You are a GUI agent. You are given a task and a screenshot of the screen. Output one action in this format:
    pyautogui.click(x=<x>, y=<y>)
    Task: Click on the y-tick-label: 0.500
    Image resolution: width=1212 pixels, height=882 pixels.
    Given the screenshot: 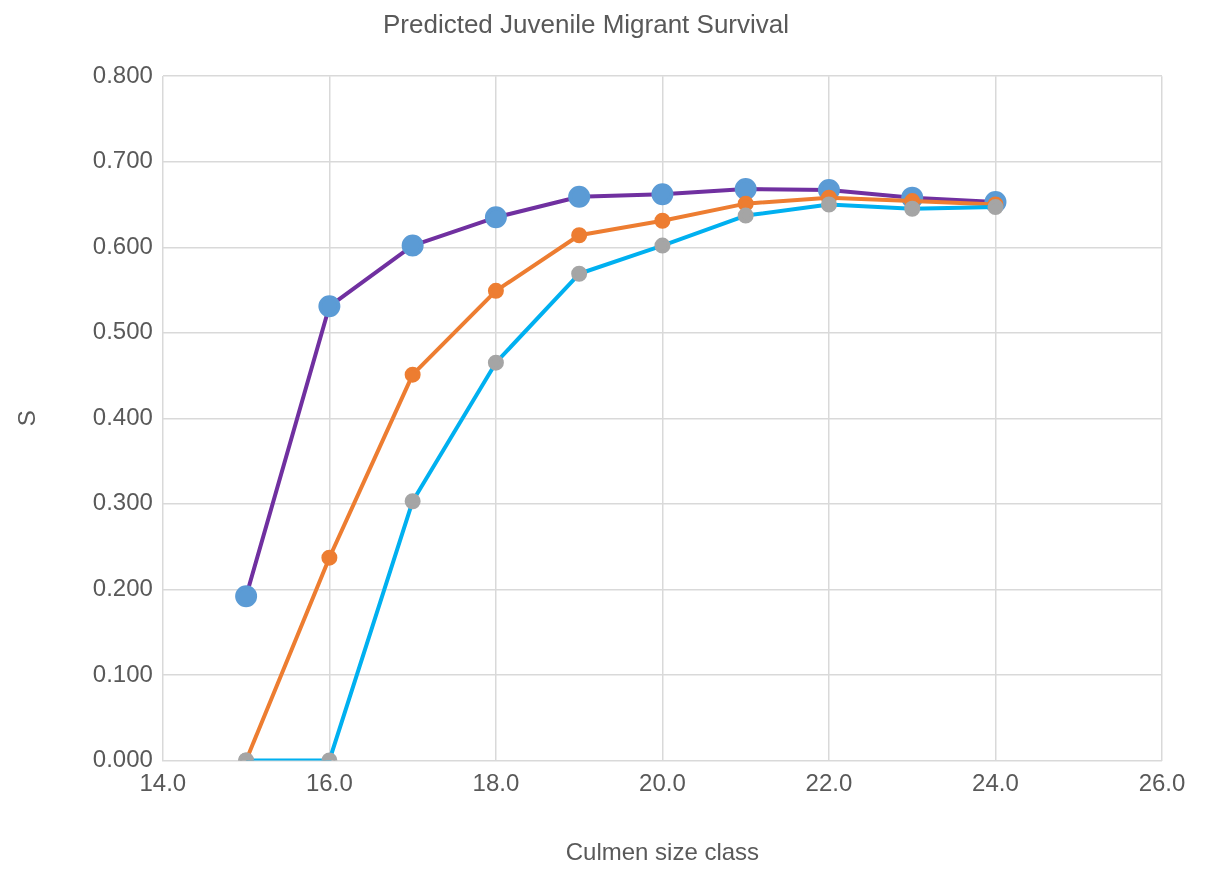 What is the action you would take?
    pyautogui.click(x=122, y=331)
    